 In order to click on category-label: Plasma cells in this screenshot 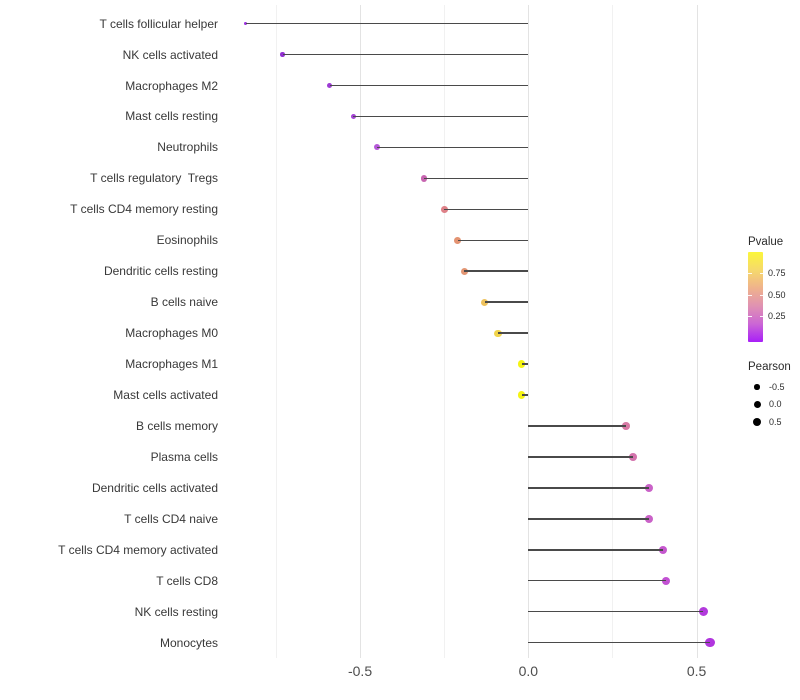, I will do `click(184, 456)`.